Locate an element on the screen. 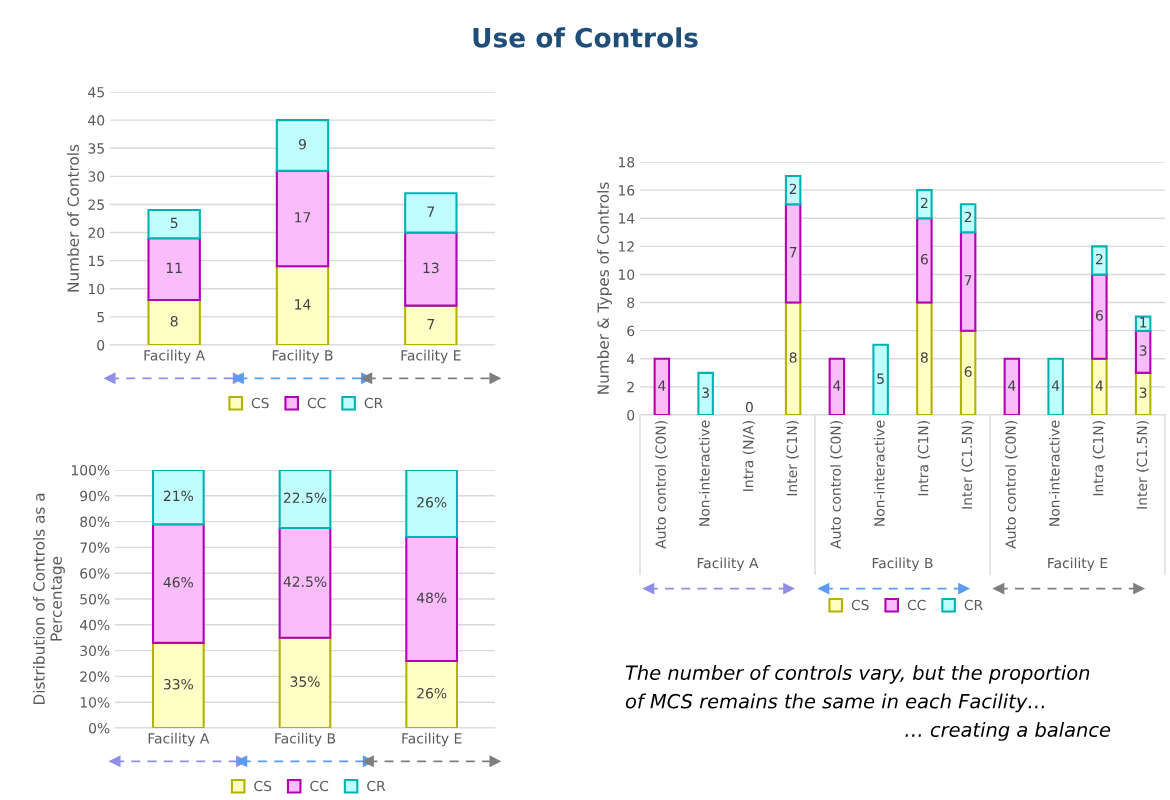  data-label: 21% is located at coordinates (178, 496).